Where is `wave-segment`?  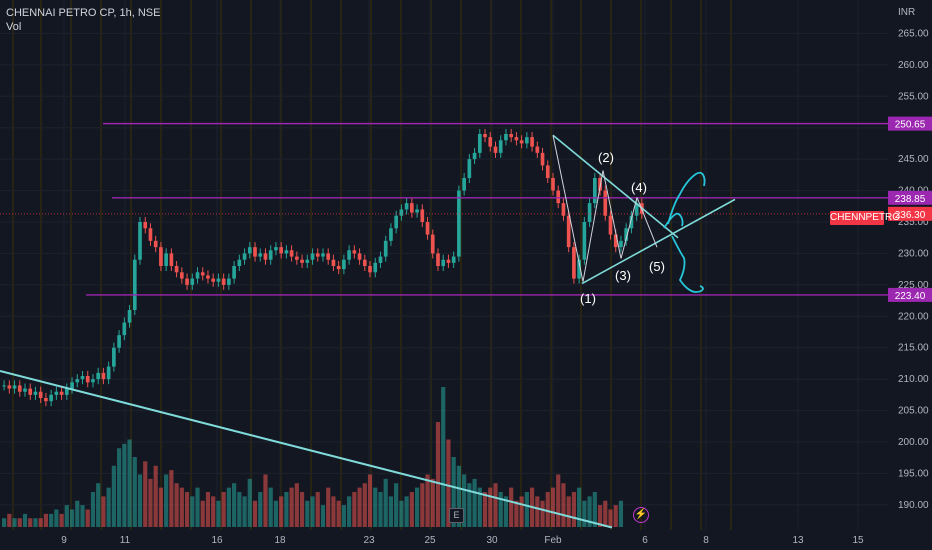 wave-segment is located at coordinates (593, 226).